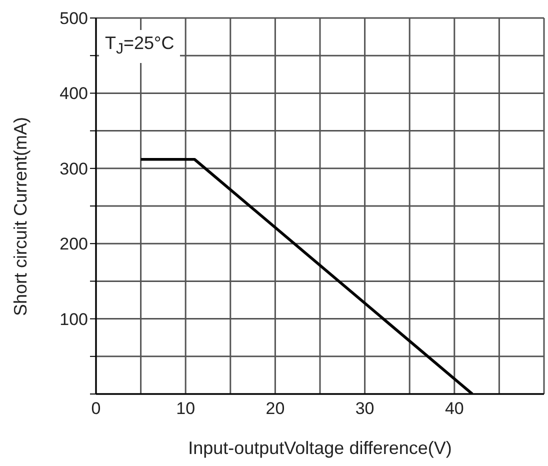 The height and width of the screenshot is (466, 548). Describe the element at coordinates (275, 408) in the screenshot. I see `x-tick-label: 20` at that location.